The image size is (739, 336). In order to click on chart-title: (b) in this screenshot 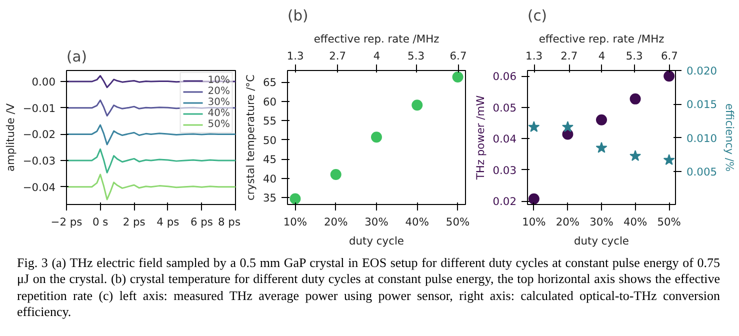, I will do `click(298, 16)`.